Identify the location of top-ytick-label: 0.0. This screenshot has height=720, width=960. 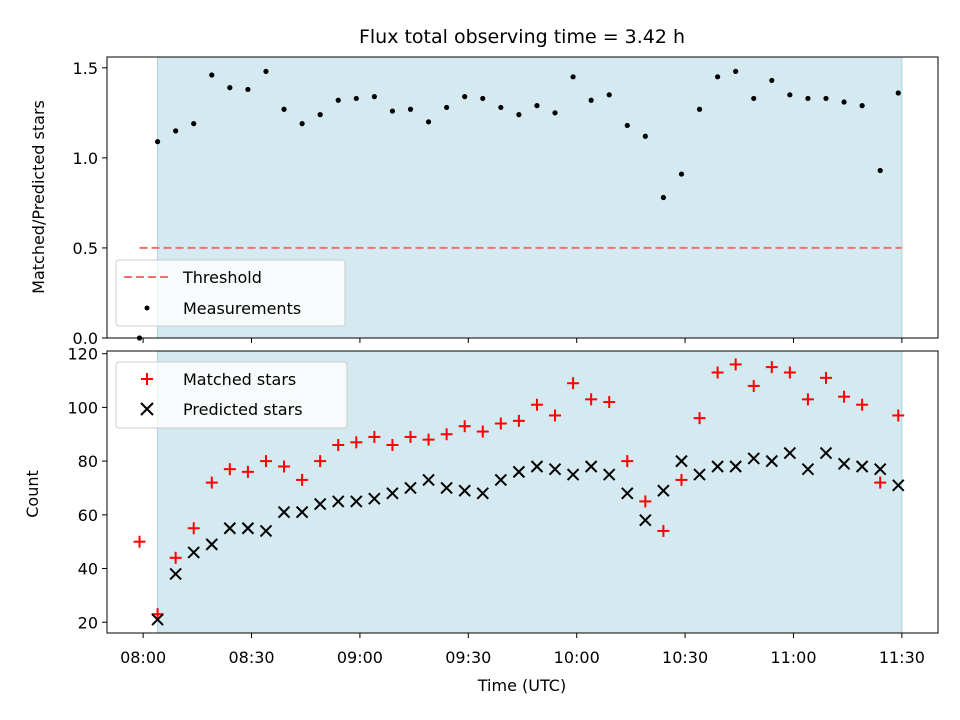
(85, 338).